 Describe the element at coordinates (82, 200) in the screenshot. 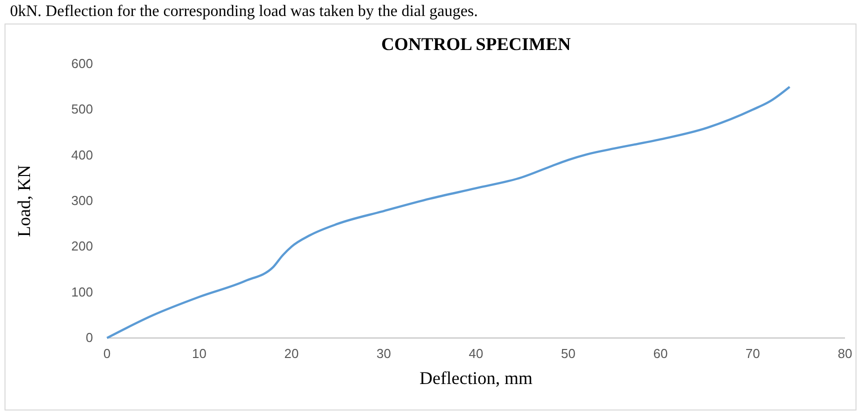

I see `y-tick-label: 300` at that location.